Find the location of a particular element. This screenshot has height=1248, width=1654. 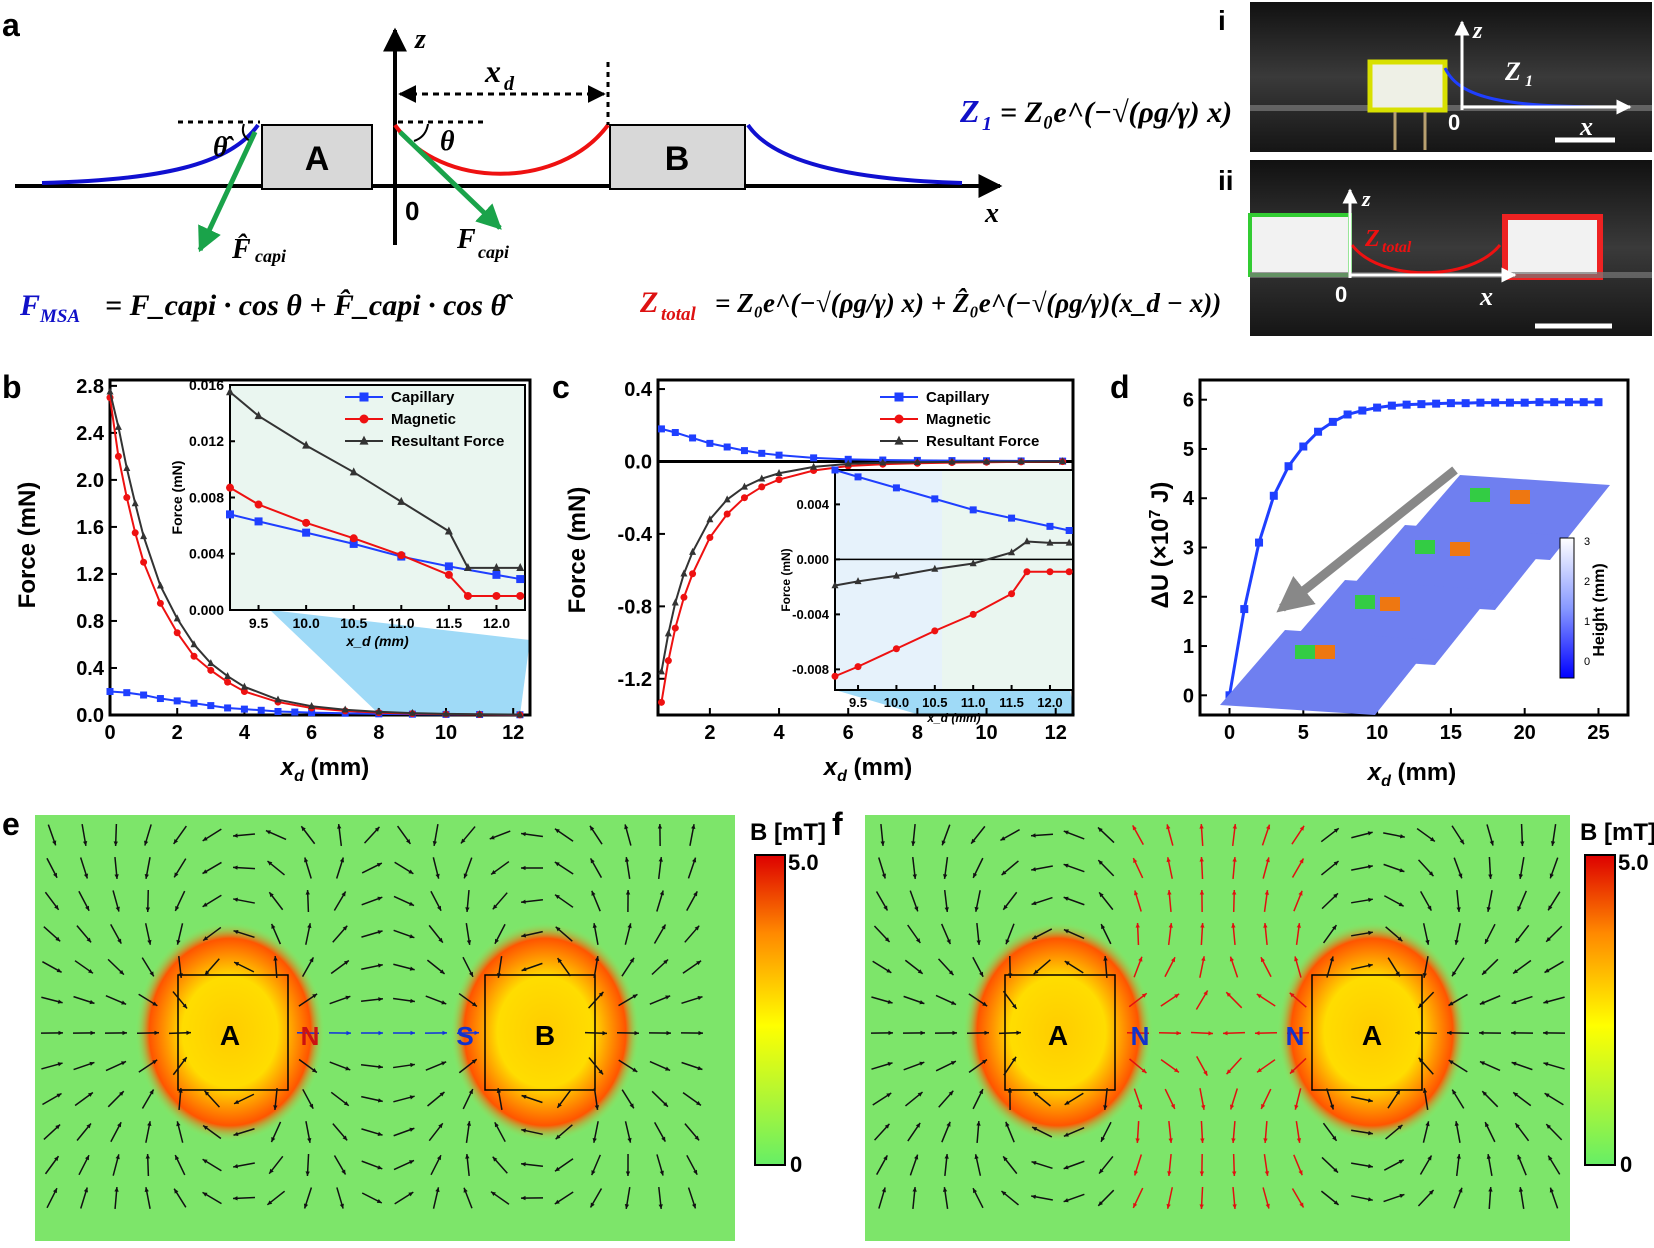

chart-b-inset-ytick-label: 0.008 is located at coordinates (206, 497).